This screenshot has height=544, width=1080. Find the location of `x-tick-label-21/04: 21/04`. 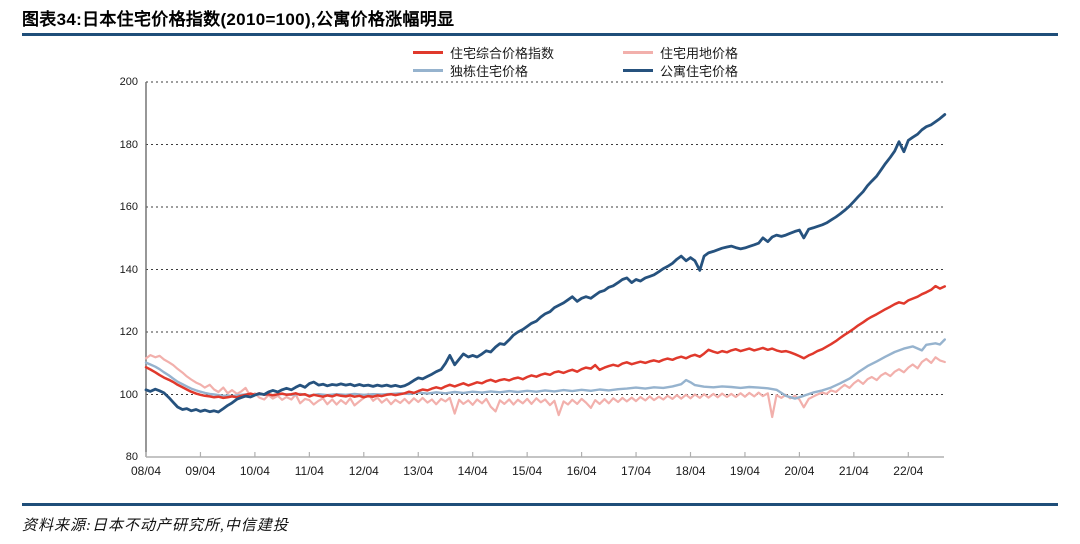

x-tick-label-21/04: 21/04 is located at coordinates (853, 471).